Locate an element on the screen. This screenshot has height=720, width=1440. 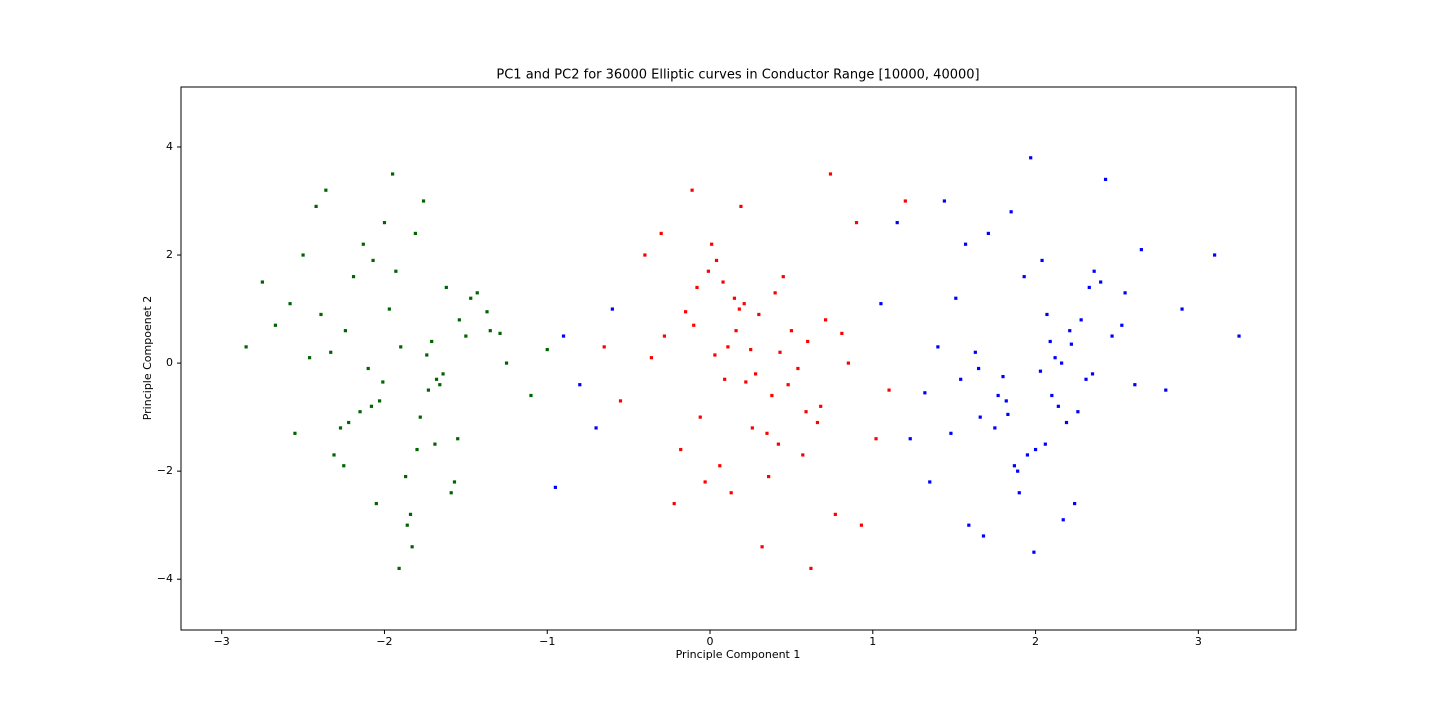
x-tick-label: −1 is located at coordinates (547, 641).